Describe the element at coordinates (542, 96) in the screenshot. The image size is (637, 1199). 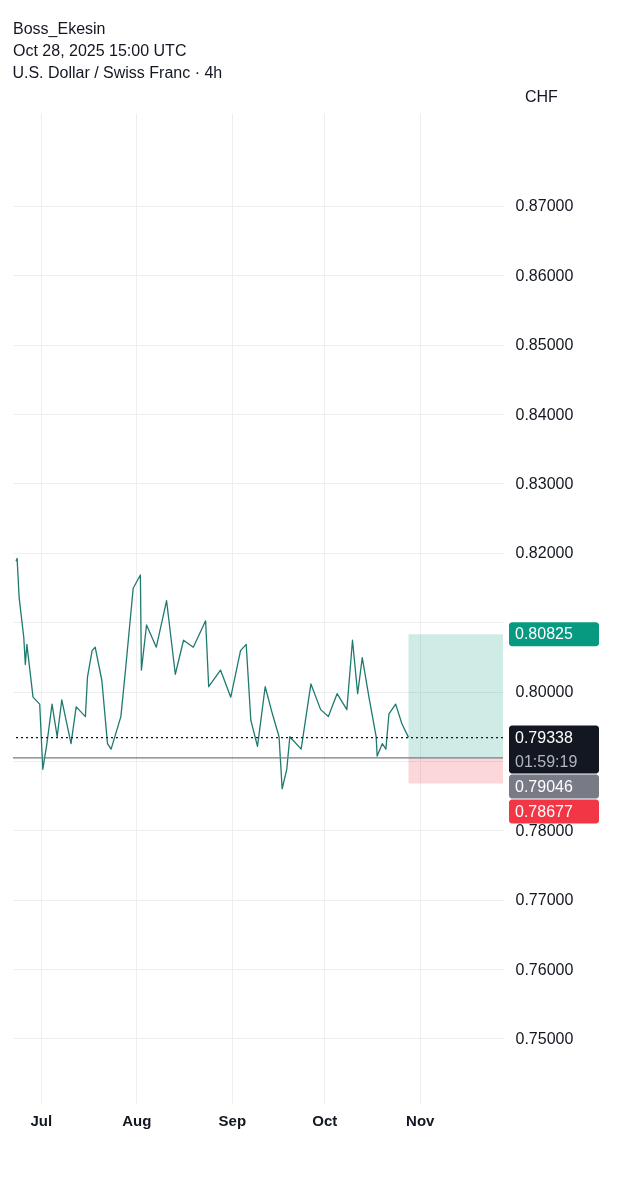
I see `y-axis-title: CHF` at that location.